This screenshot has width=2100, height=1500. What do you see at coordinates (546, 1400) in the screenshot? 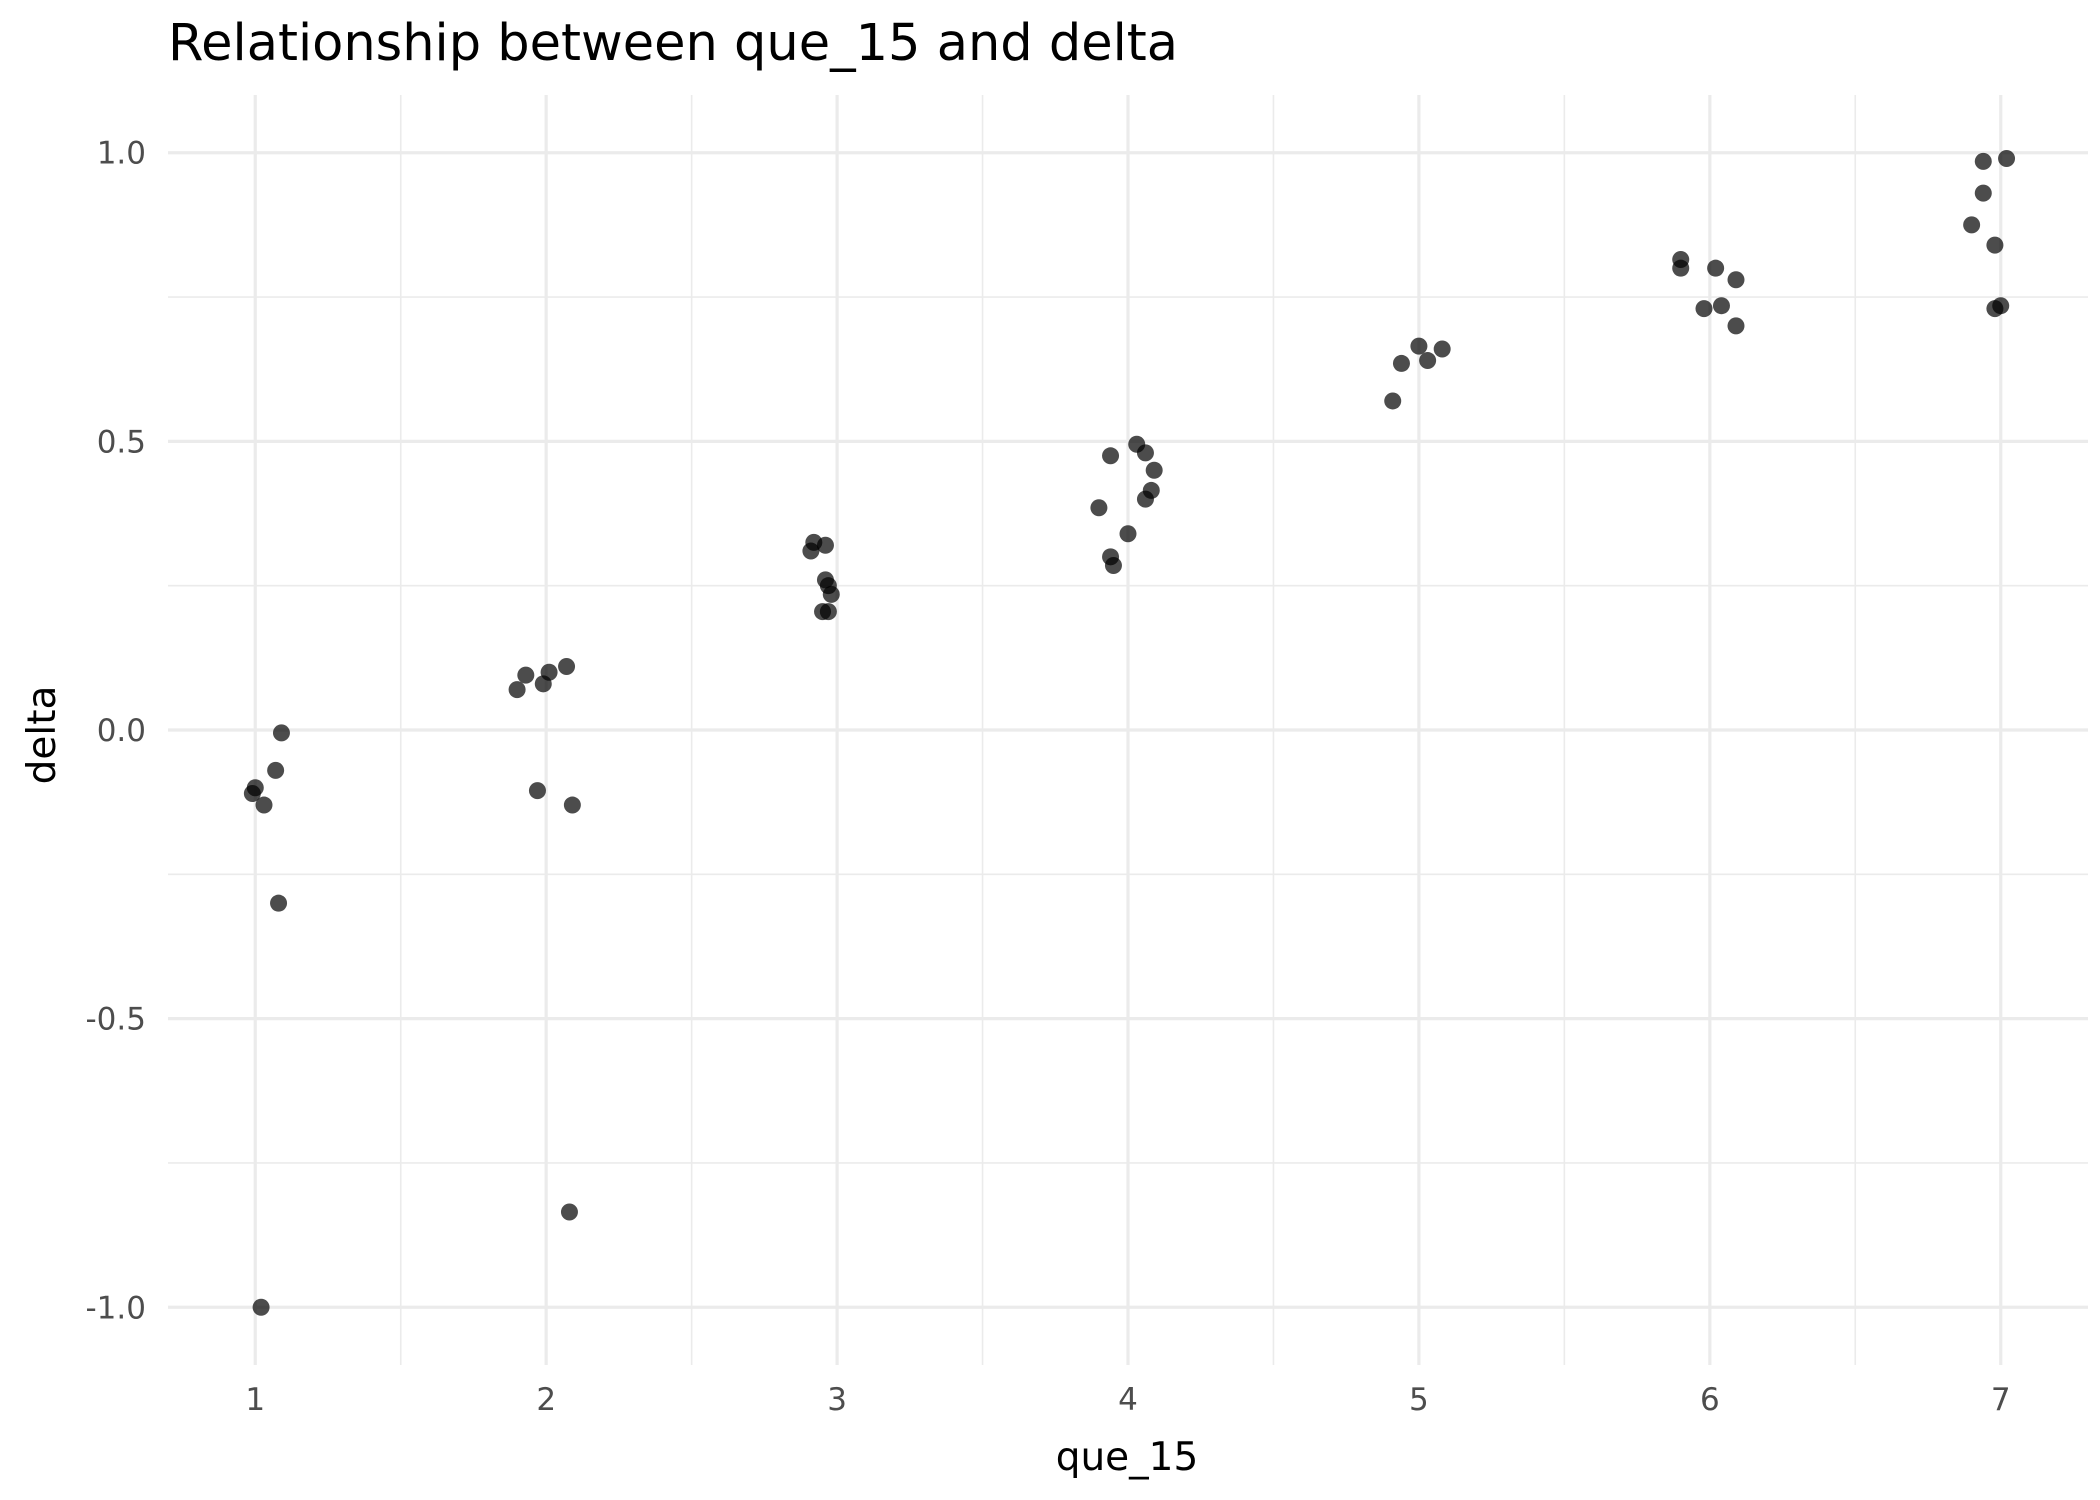
I see `x-tick-label: 2` at bounding box center [546, 1400].